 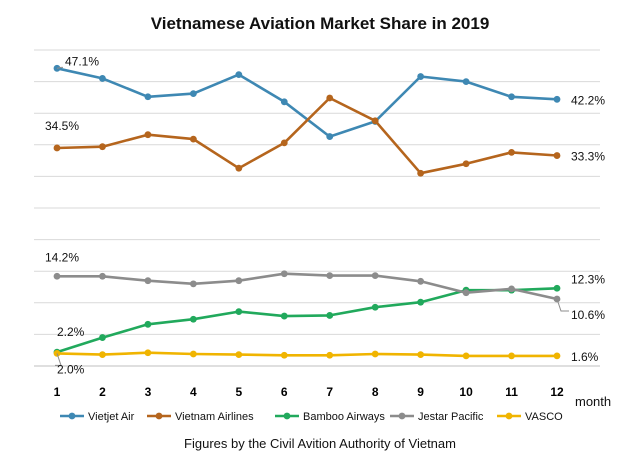 I want to click on legend-label: Jestar Pacific, so click(x=451, y=417).